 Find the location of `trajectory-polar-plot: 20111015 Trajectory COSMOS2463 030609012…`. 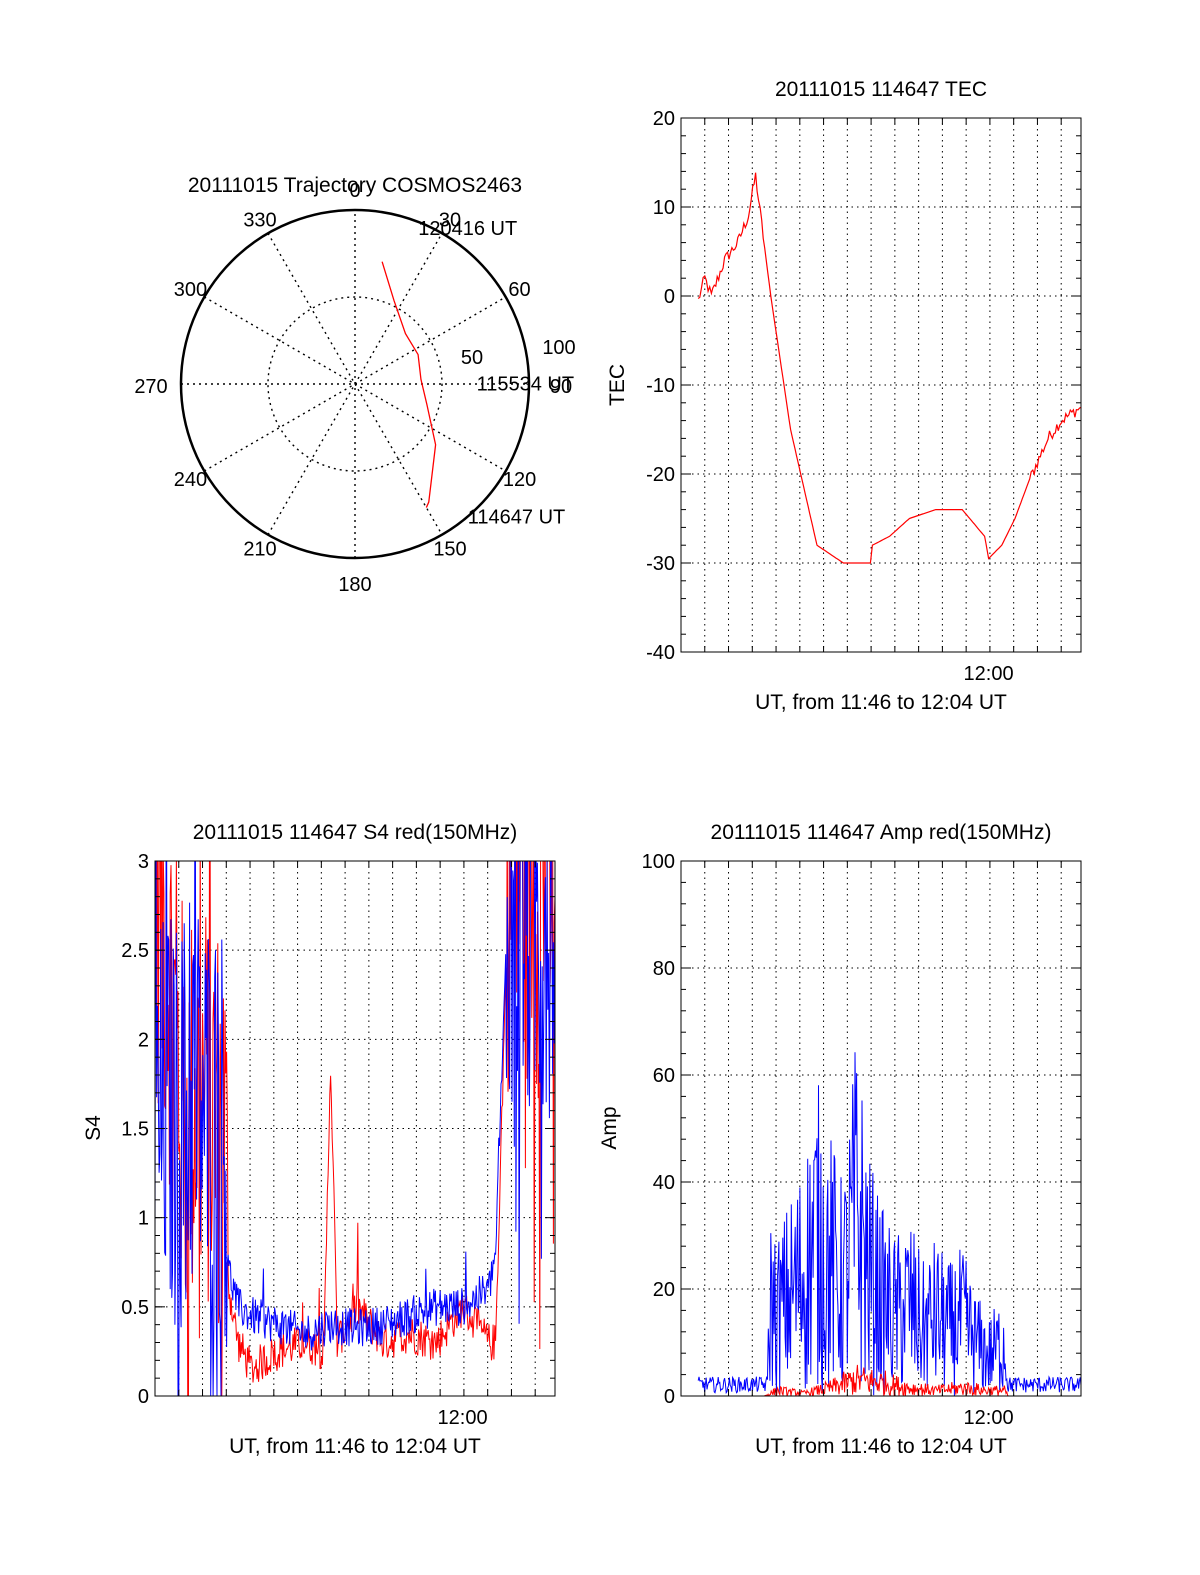

trajectory-polar-plot: 20111015 Trajectory COSMOS2463 030609012… is located at coordinates (354, 385).